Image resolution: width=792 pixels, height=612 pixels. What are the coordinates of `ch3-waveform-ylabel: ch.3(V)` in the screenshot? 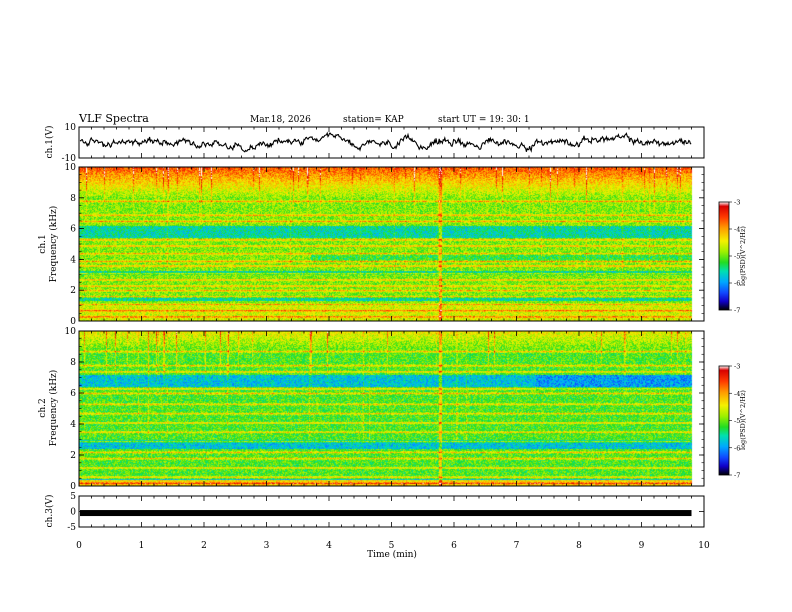 It's located at (49, 511).